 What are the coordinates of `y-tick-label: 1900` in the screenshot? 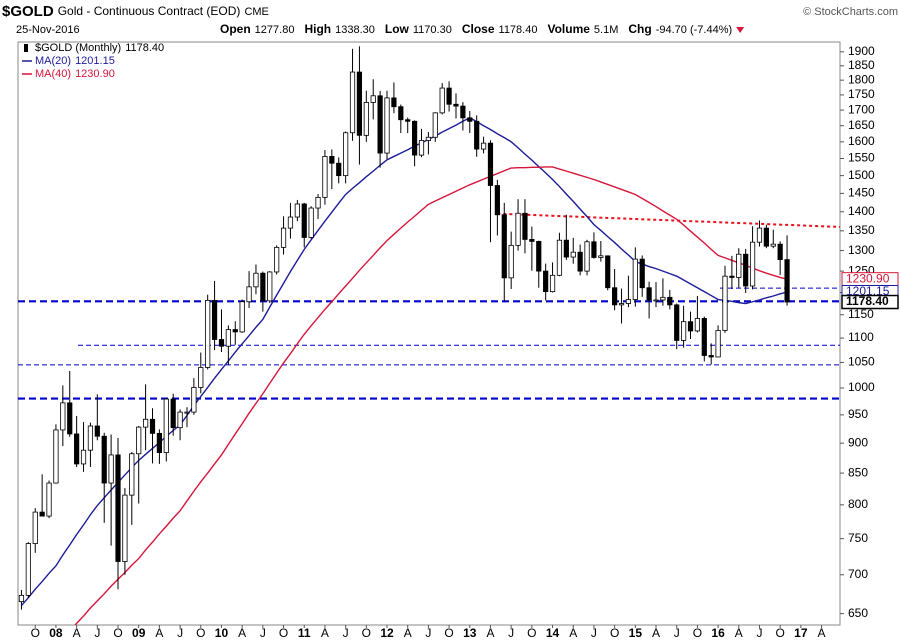 It's located at (861, 51).